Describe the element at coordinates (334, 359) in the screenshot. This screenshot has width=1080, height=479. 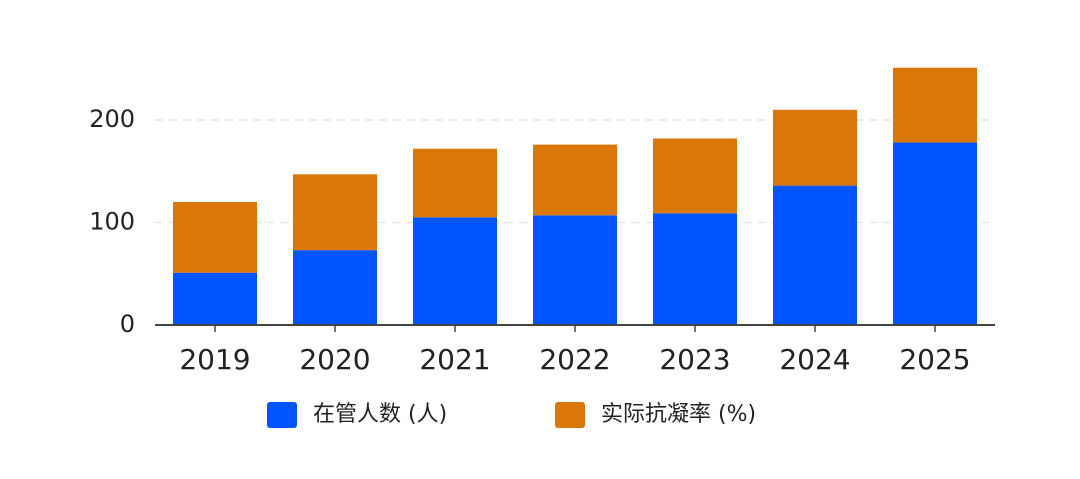
I see `x-tick-label: 2020` at that location.